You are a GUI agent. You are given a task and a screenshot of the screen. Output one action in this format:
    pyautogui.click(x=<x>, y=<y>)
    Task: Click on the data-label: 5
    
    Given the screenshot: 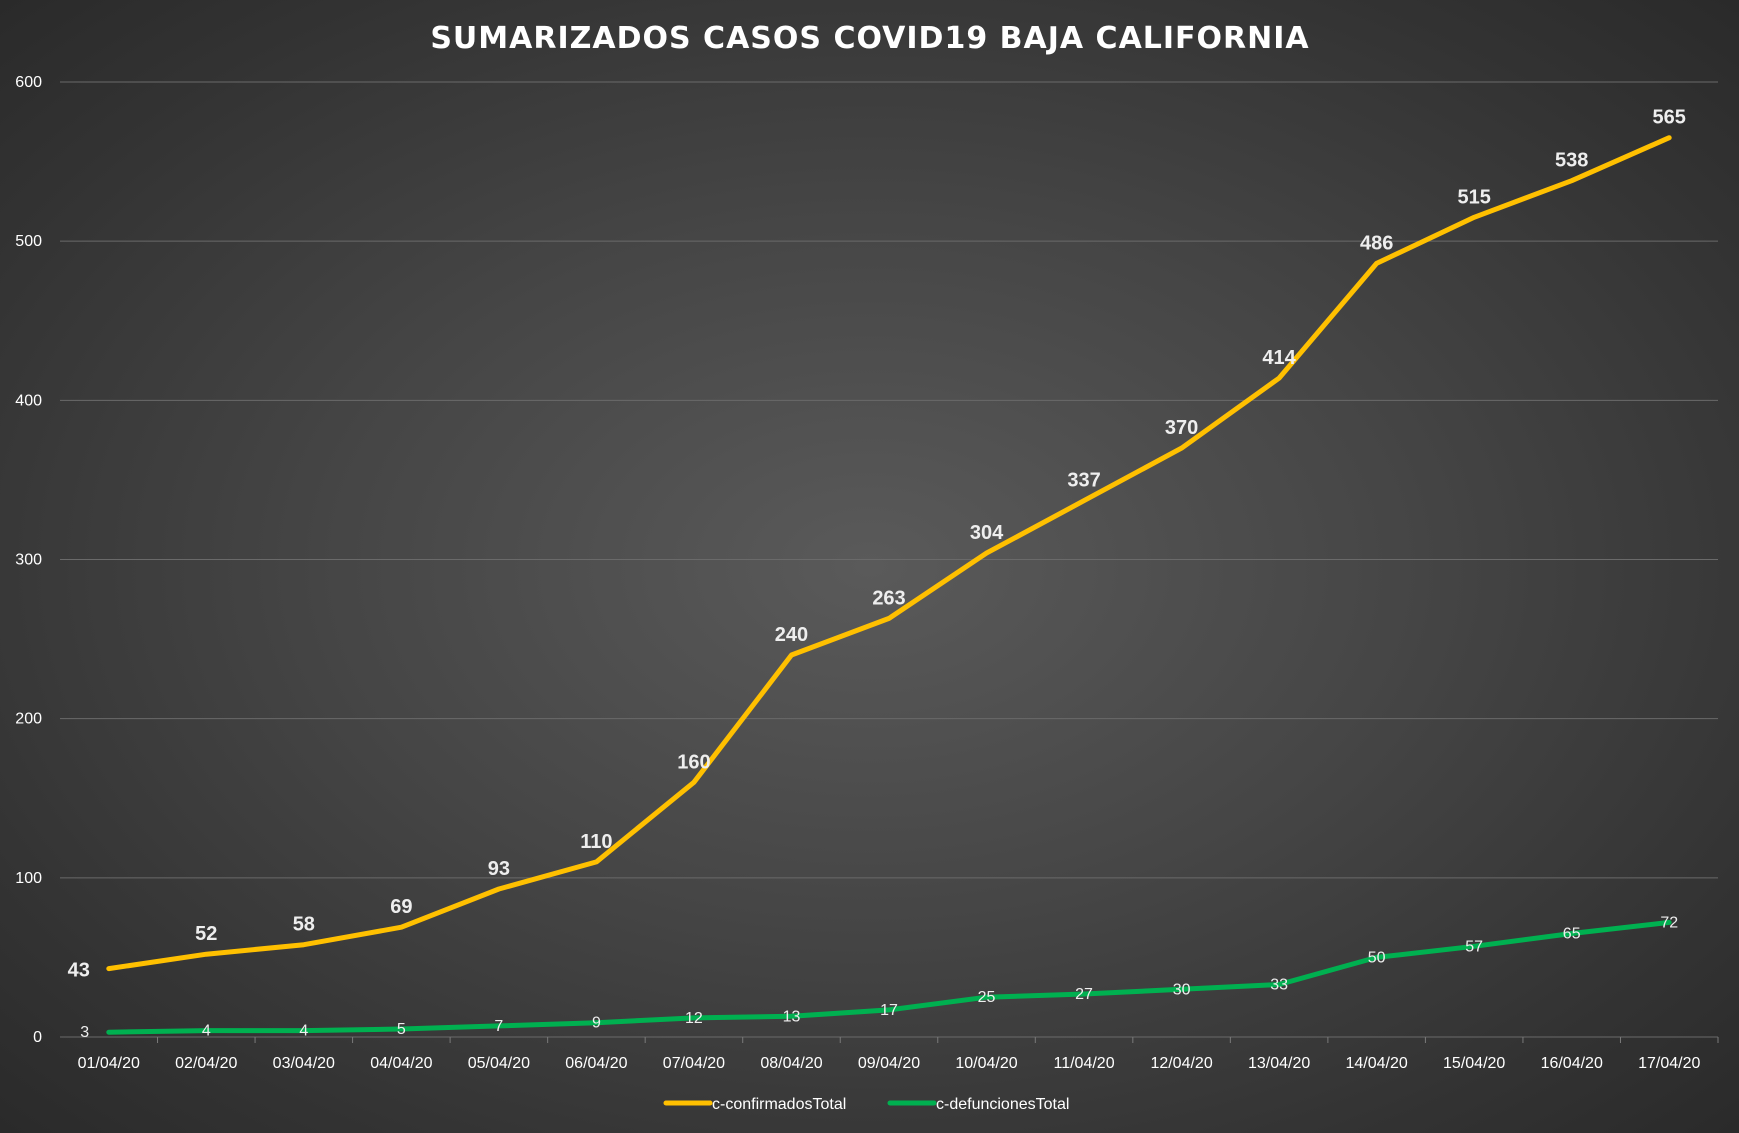 What is the action you would take?
    pyautogui.click(x=401, y=1029)
    